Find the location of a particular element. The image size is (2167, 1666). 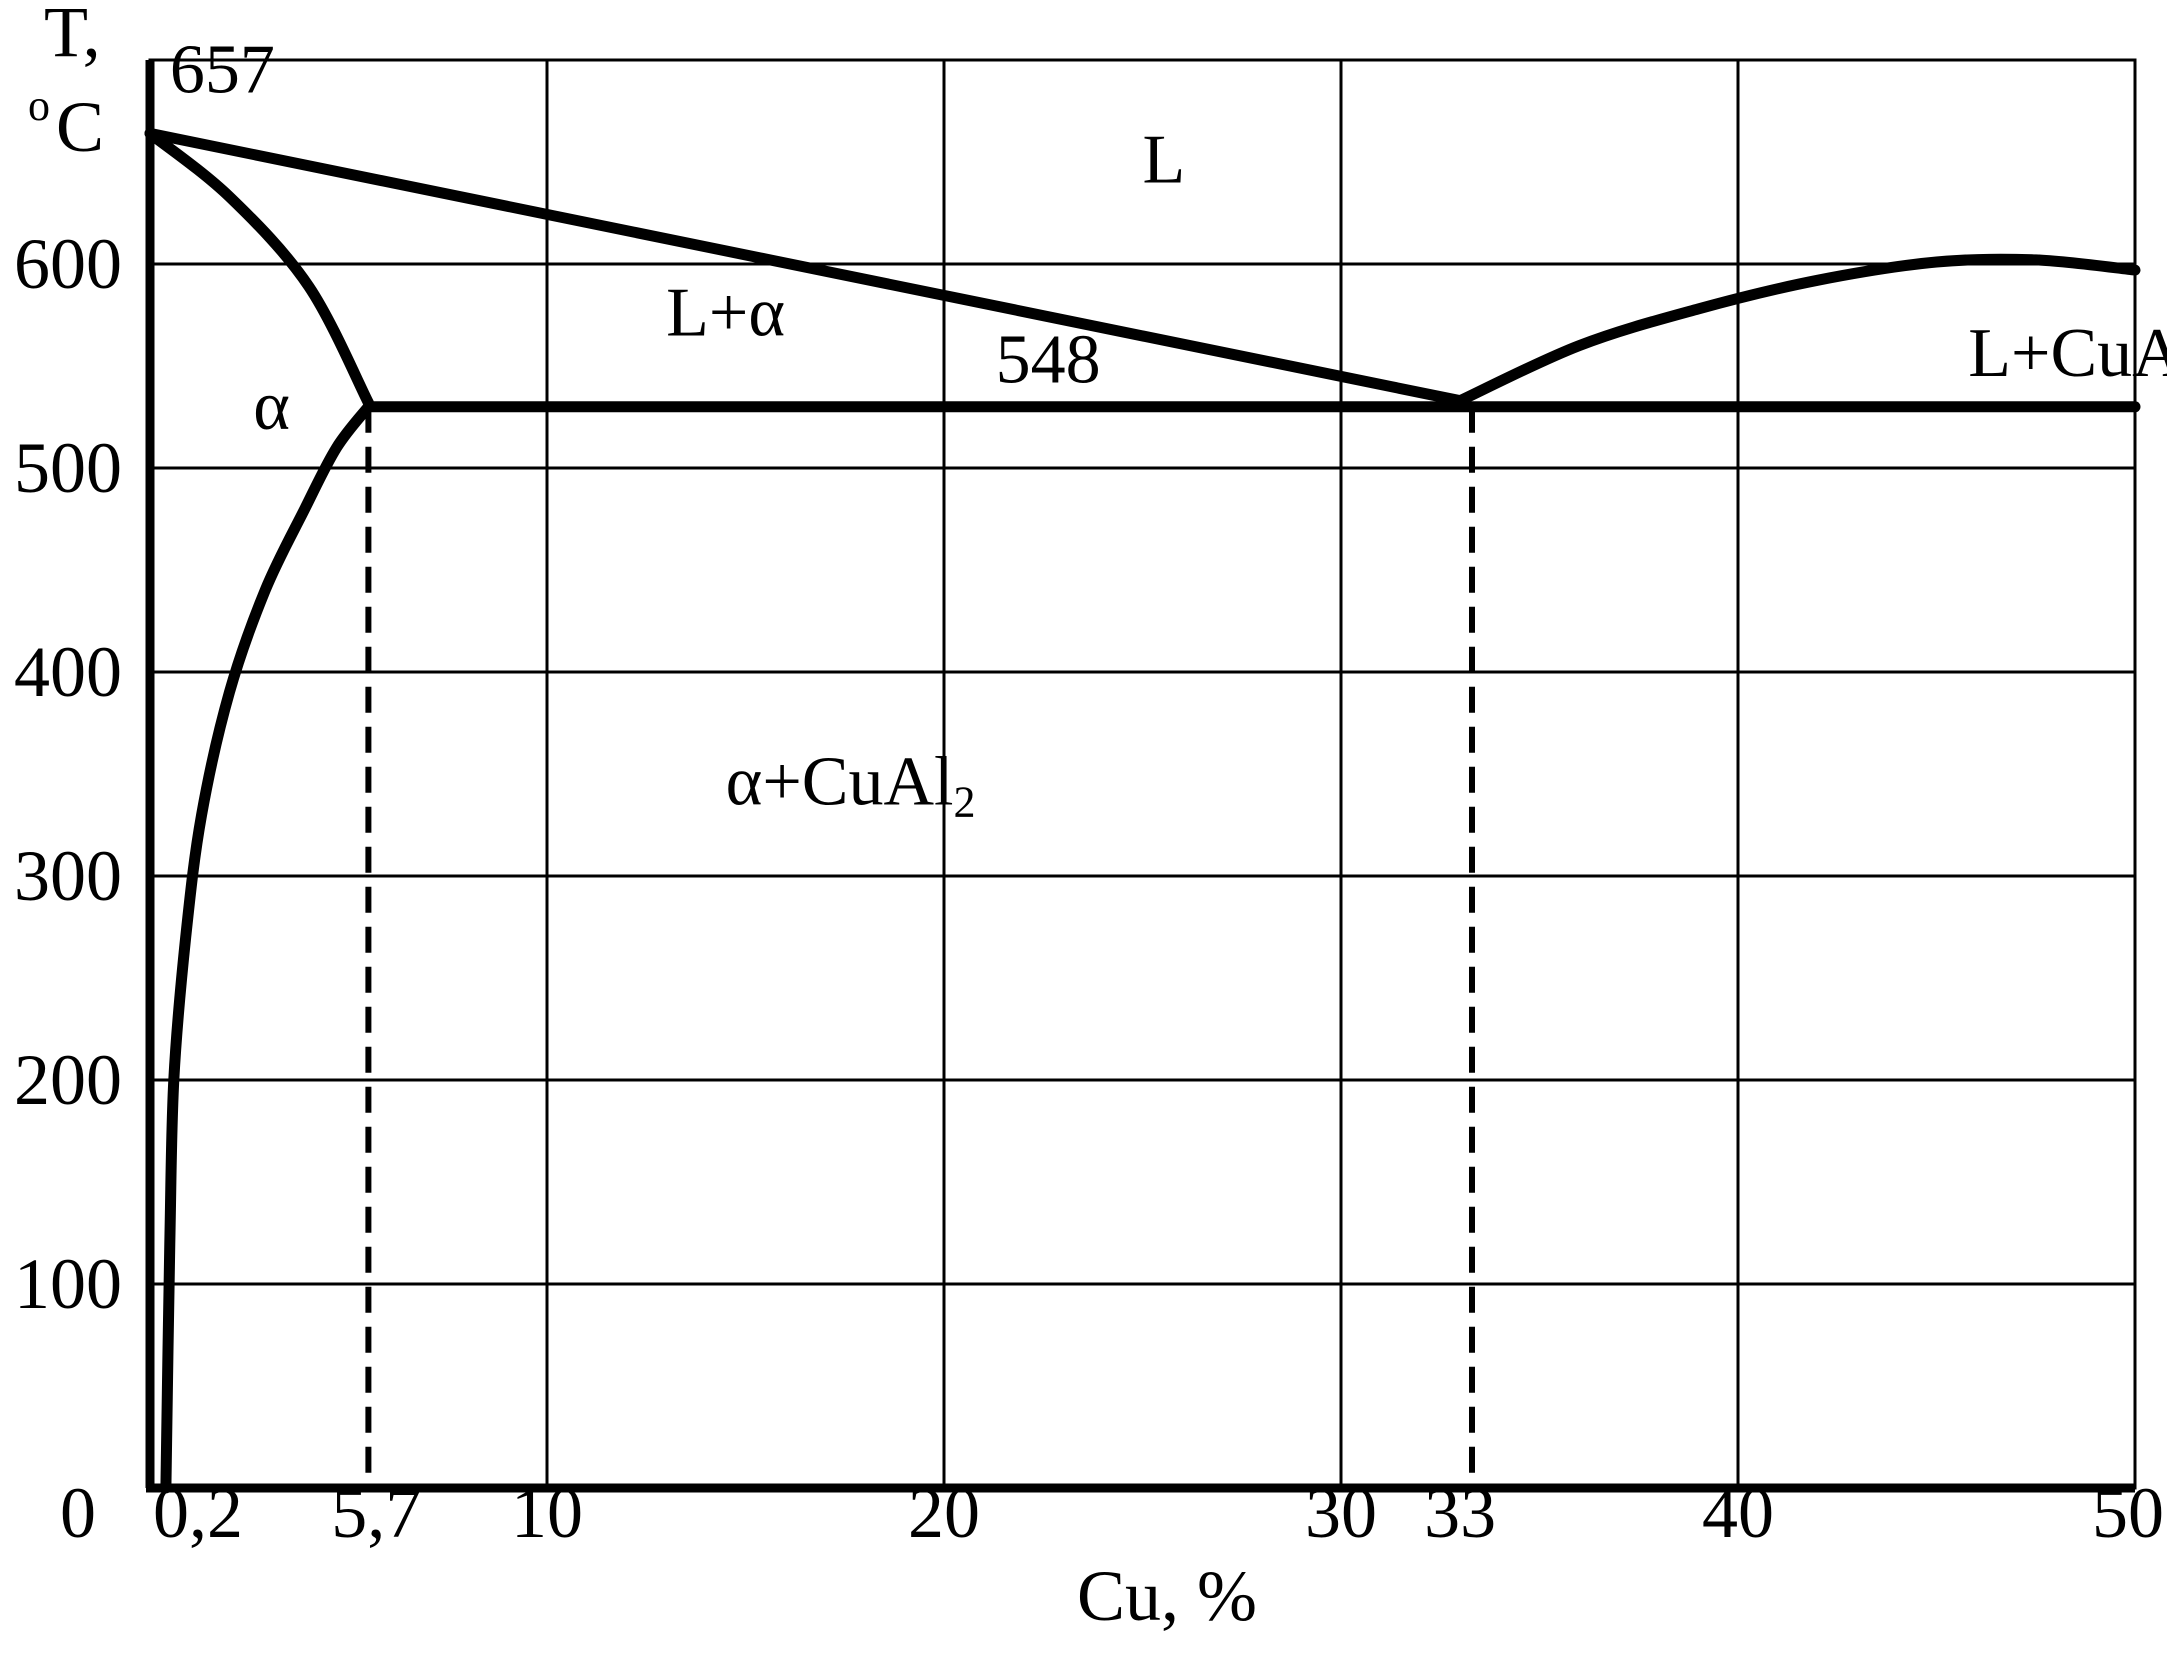

series-liquidus-right is located at coordinates (1797, 330).